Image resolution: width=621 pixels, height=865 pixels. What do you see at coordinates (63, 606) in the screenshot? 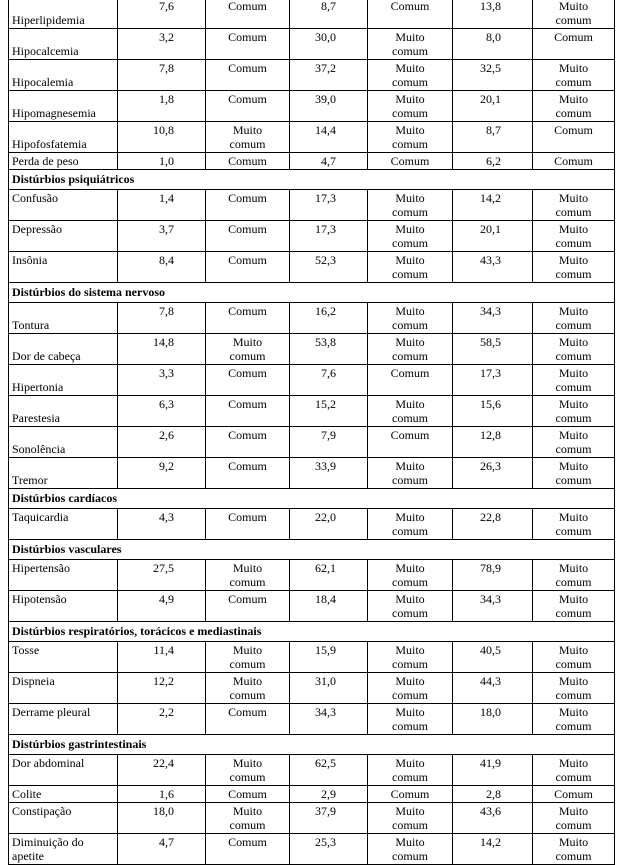
I see `row-label: Hipotensão` at bounding box center [63, 606].